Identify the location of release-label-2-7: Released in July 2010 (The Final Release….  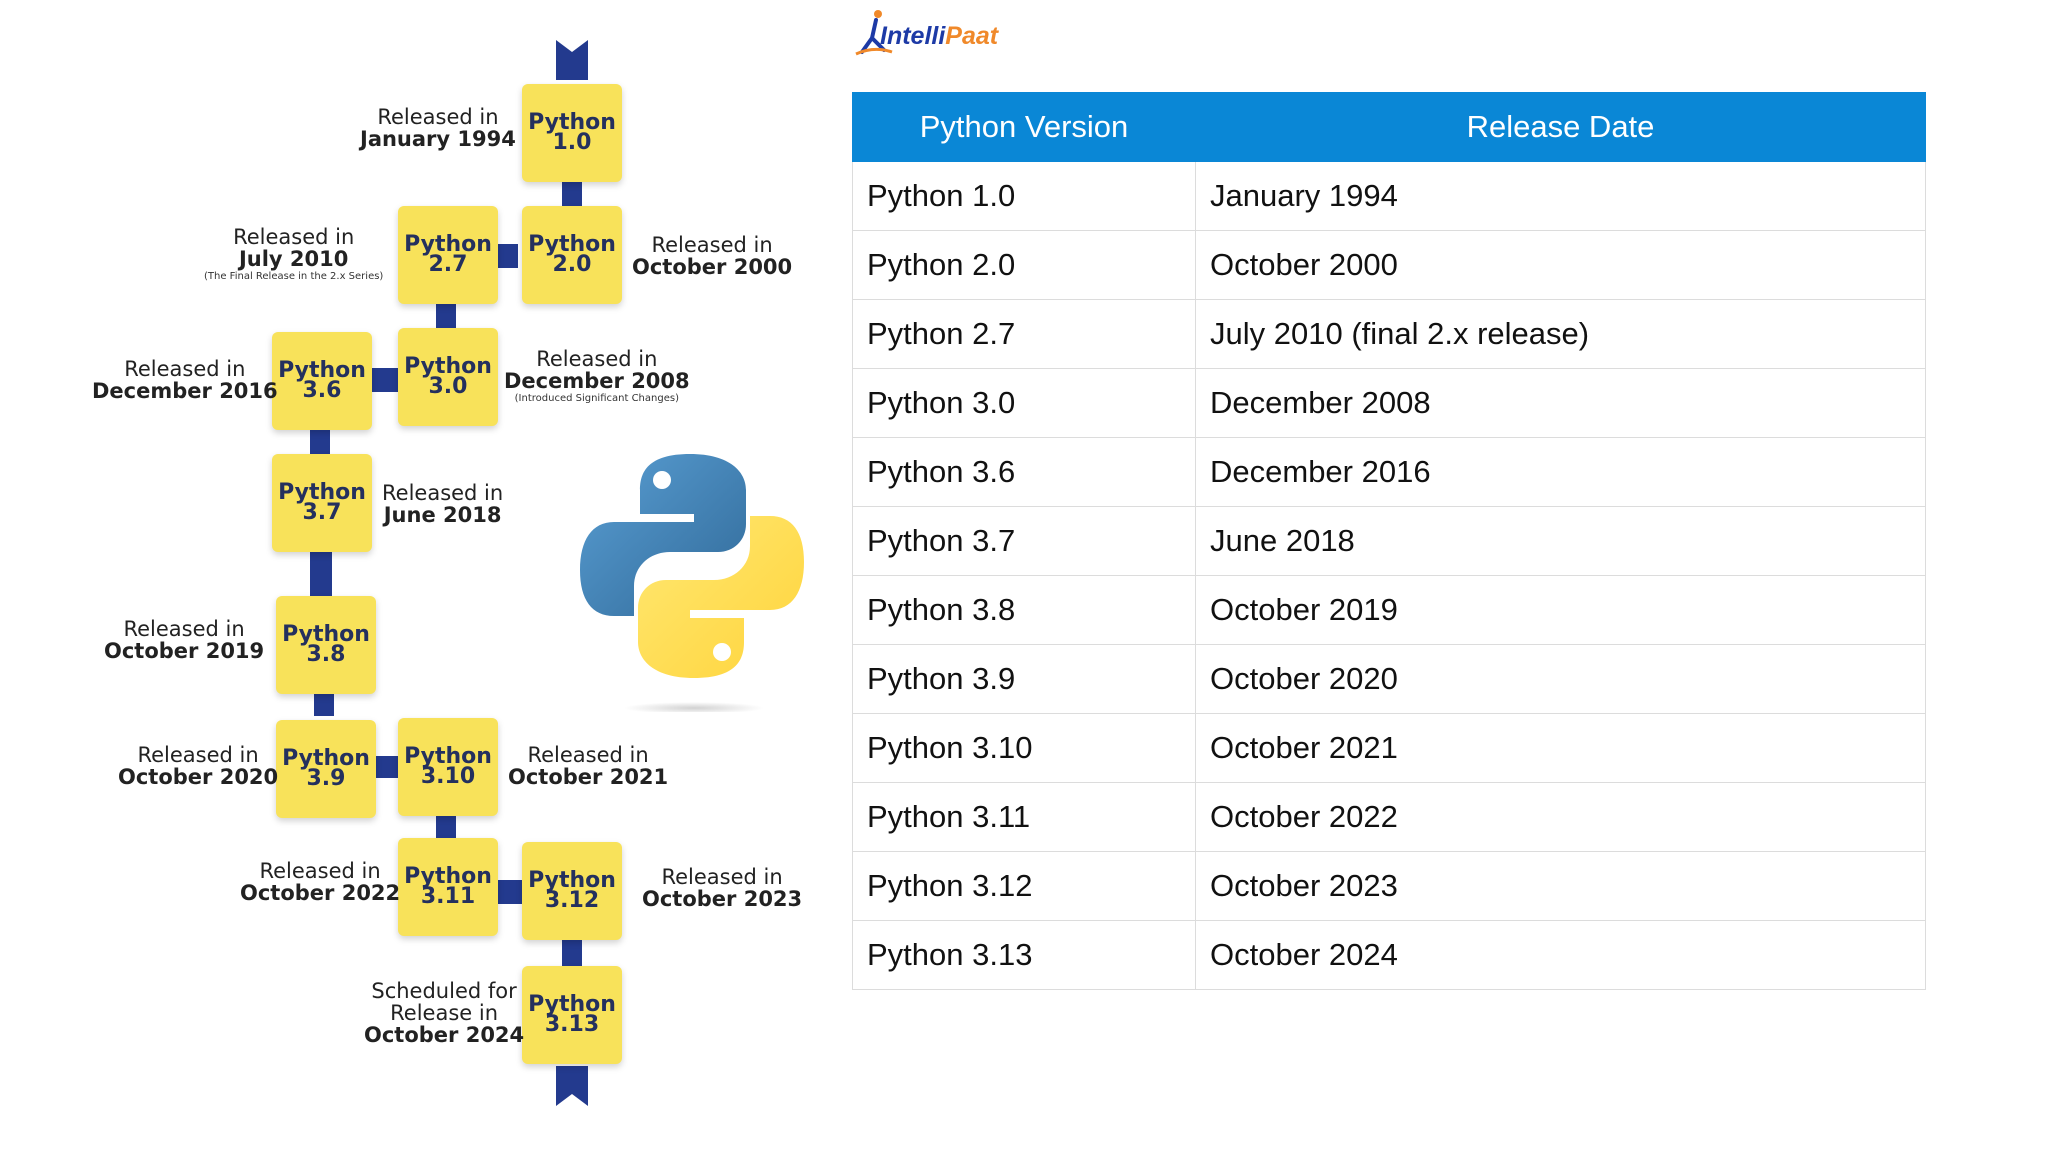
(294, 253).